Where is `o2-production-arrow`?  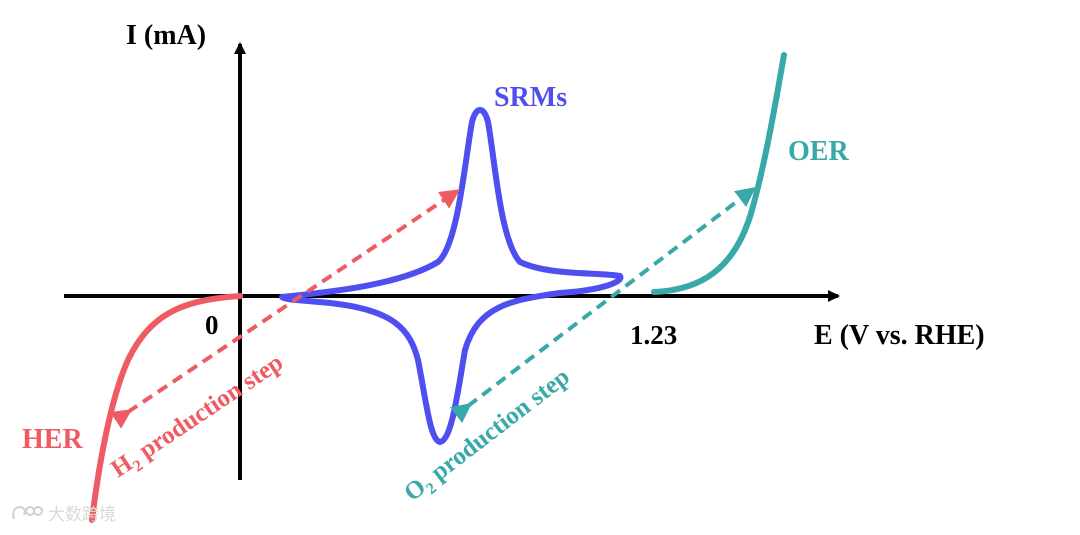
o2-production-arrow is located at coordinates (603, 305).